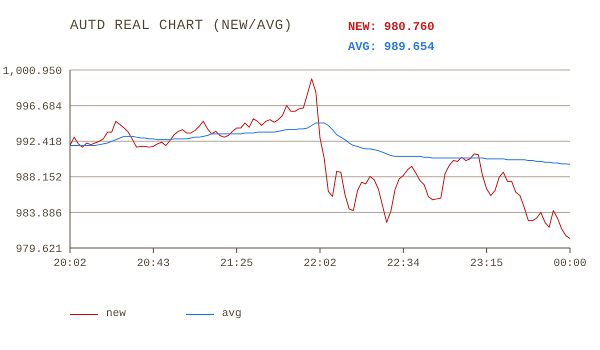 This screenshot has height=350, width=600. What do you see at coordinates (320, 143) in the screenshot?
I see `line-series` at bounding box center [320, 143].